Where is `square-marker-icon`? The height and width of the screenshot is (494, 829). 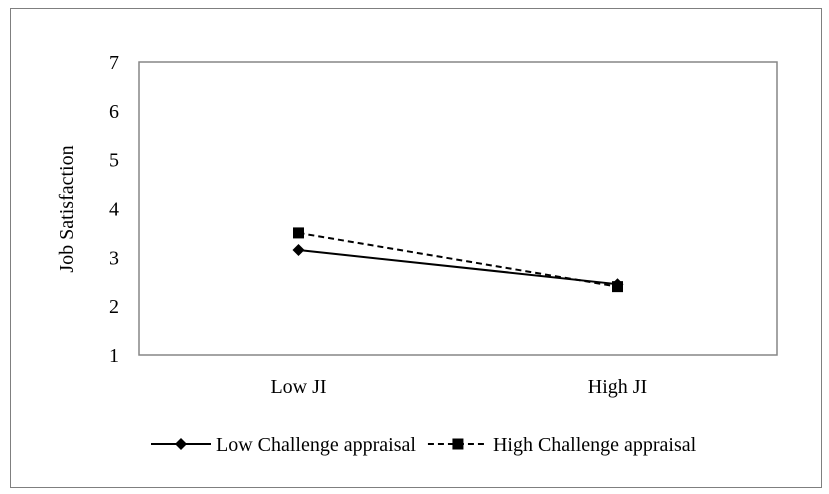
square-marker-icon is located at coordinates (458, 444).